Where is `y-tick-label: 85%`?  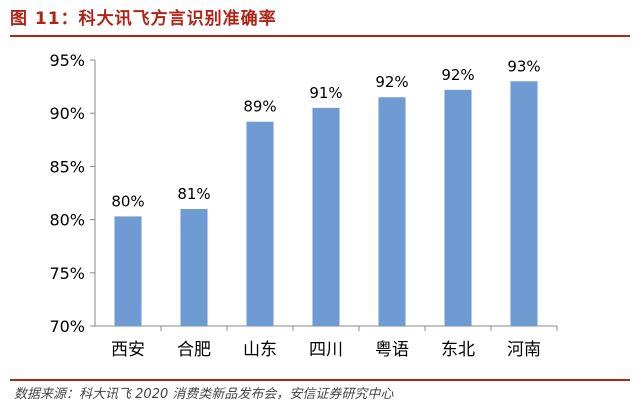 y-tick-label: 85% is located at coordinates (67, 166).